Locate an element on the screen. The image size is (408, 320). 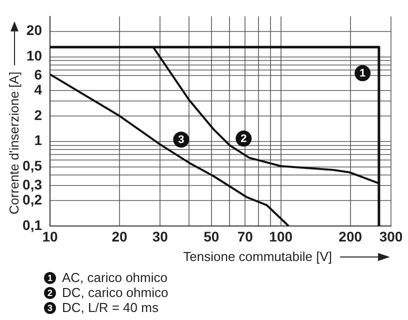
annotation: 2 is located at coordinates (243, 139).